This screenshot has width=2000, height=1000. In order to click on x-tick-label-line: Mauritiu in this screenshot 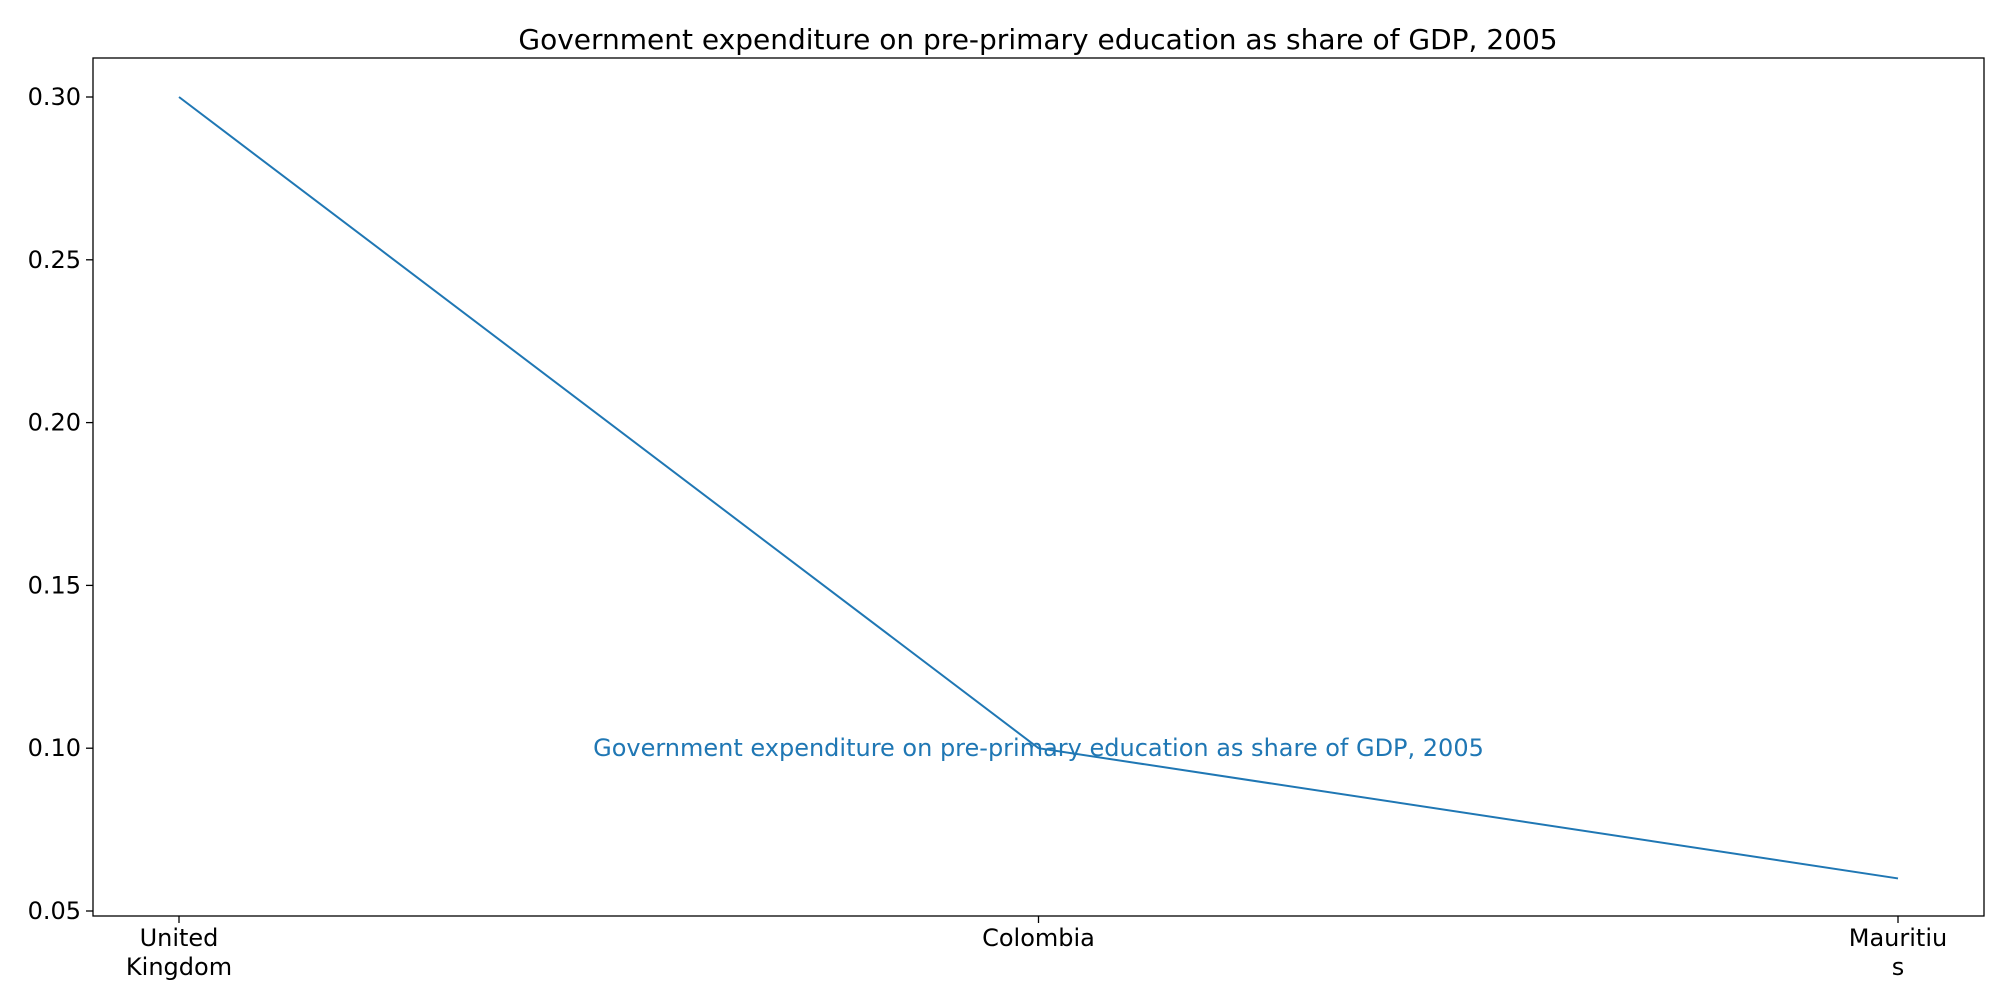, I will do `click(1898, 938)`.